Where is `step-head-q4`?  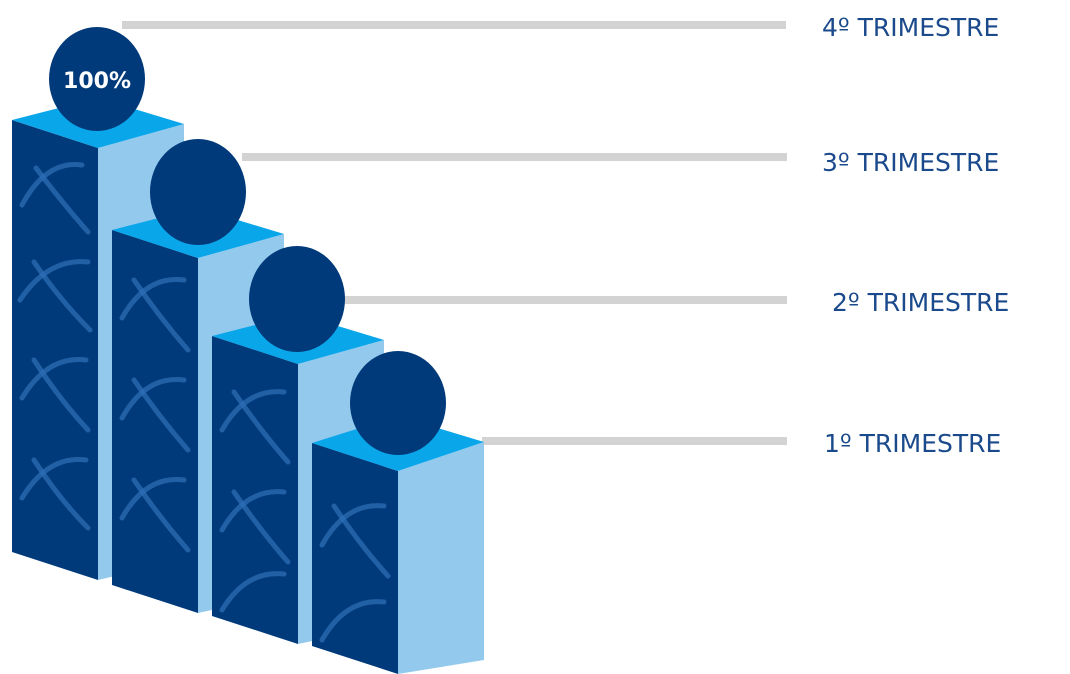
step-head-q4 is located at coordinates (97, 79).